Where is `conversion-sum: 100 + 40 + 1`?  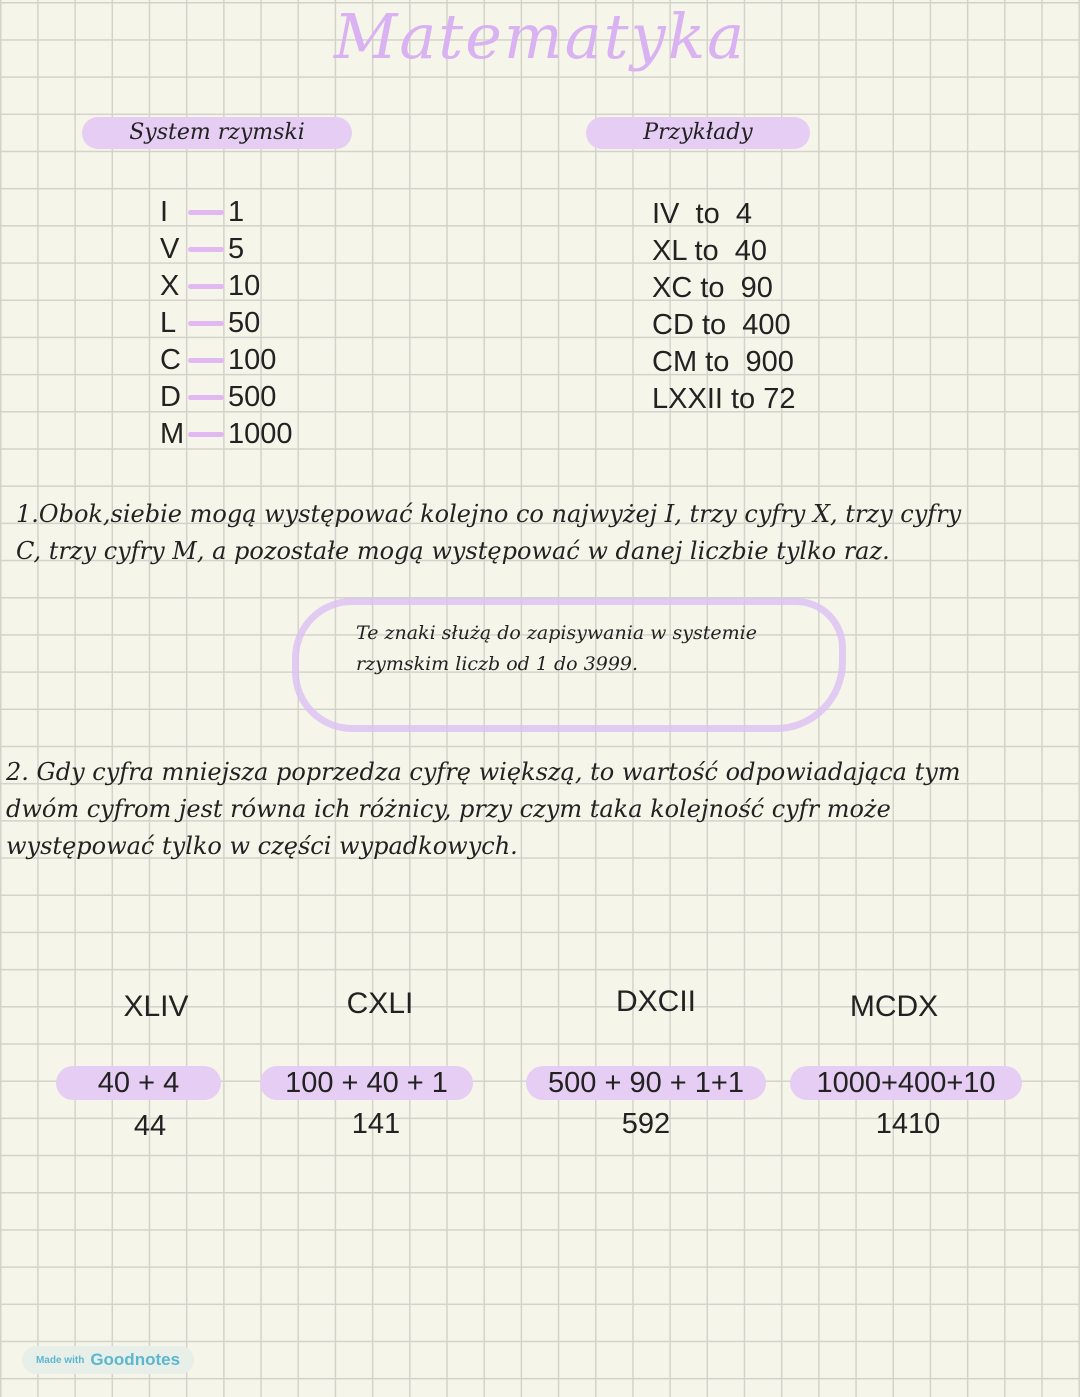 conversion-sum: 100 + 40 + 1 is located at coordinates (366, 1083).